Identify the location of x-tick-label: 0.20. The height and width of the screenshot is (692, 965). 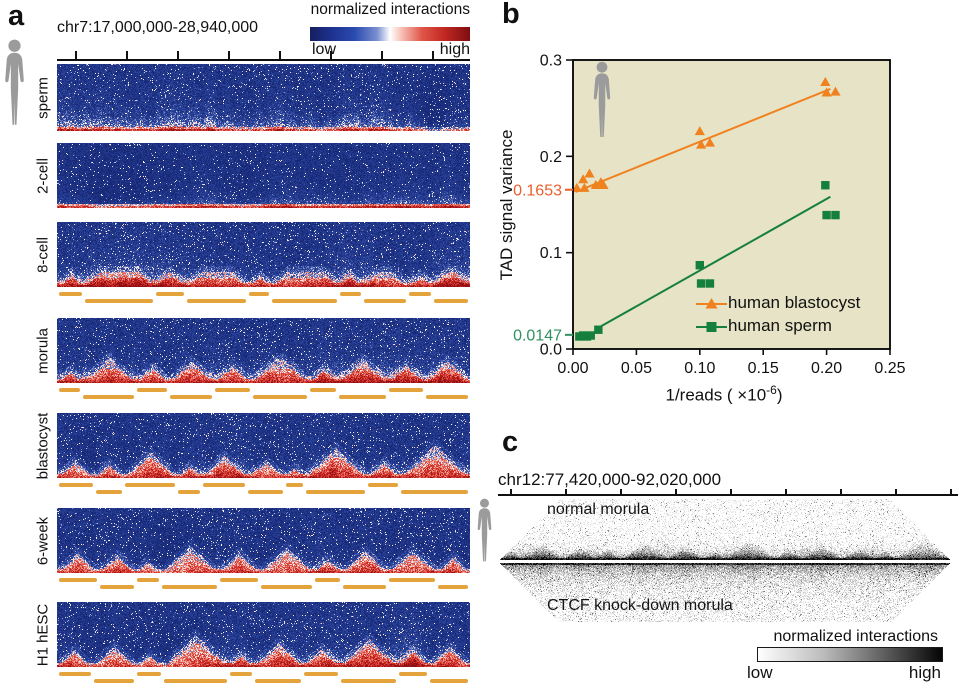
(826, 368).